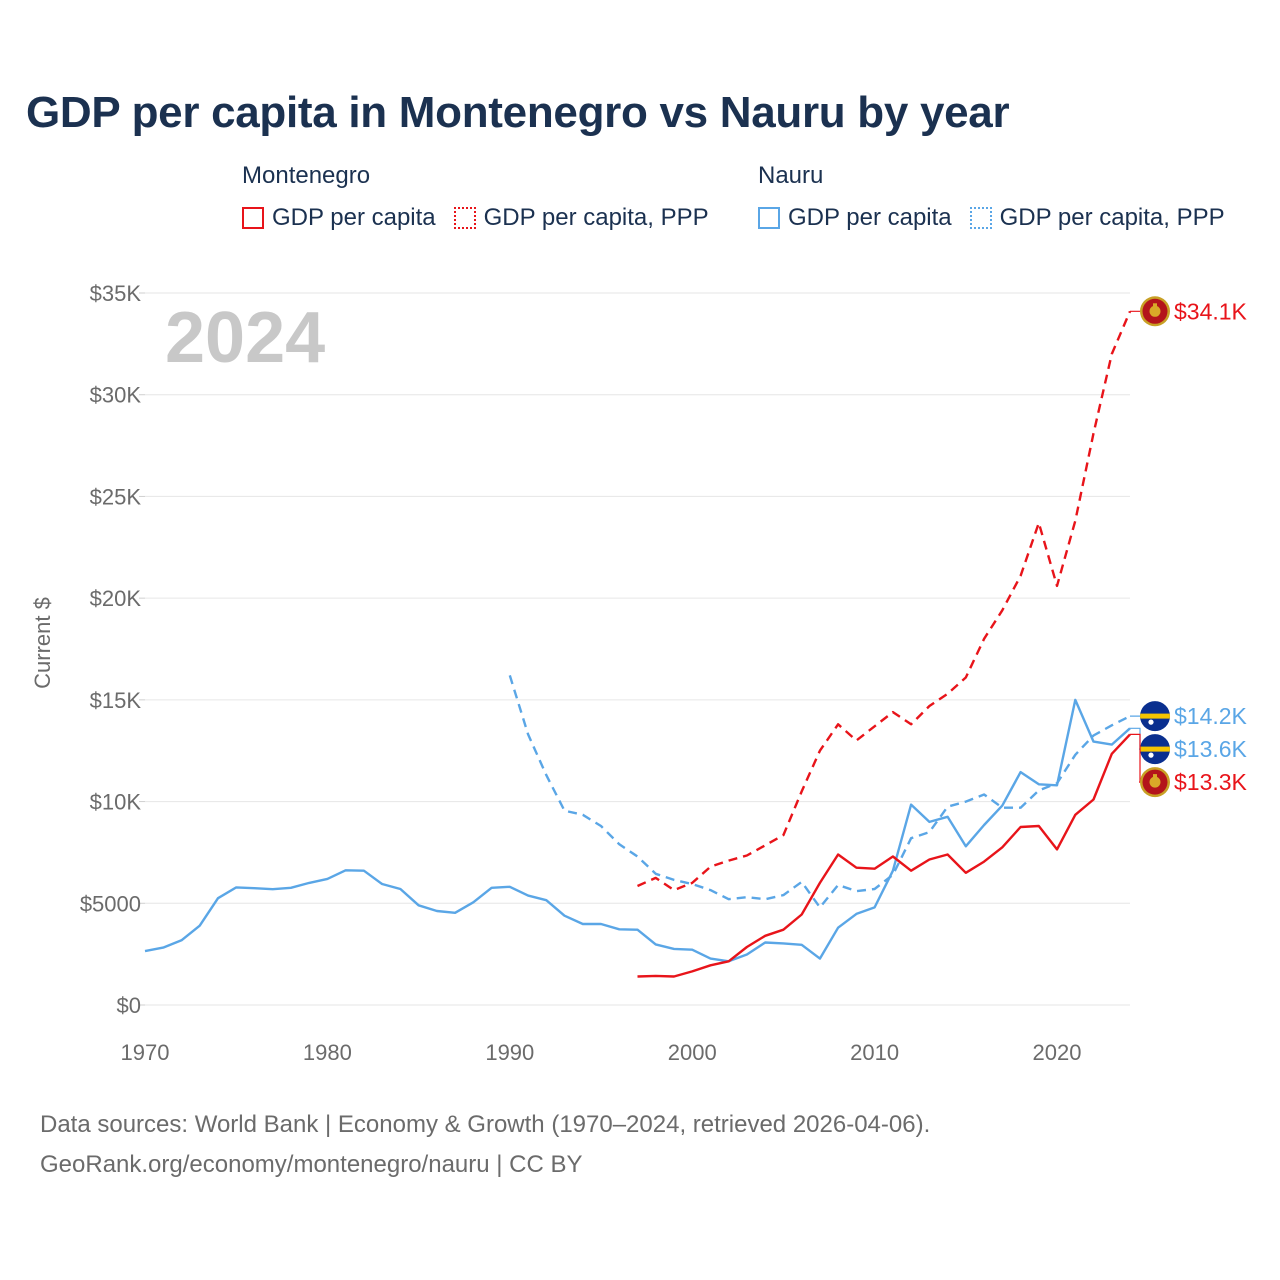 The height and width of the screenshot is (1280, 1280). What do you see at coordinates (354, 217) in the screenshot?
I see `legend-montenegro-gdp-label: GDP per capita` at bounding box center [354, 217].